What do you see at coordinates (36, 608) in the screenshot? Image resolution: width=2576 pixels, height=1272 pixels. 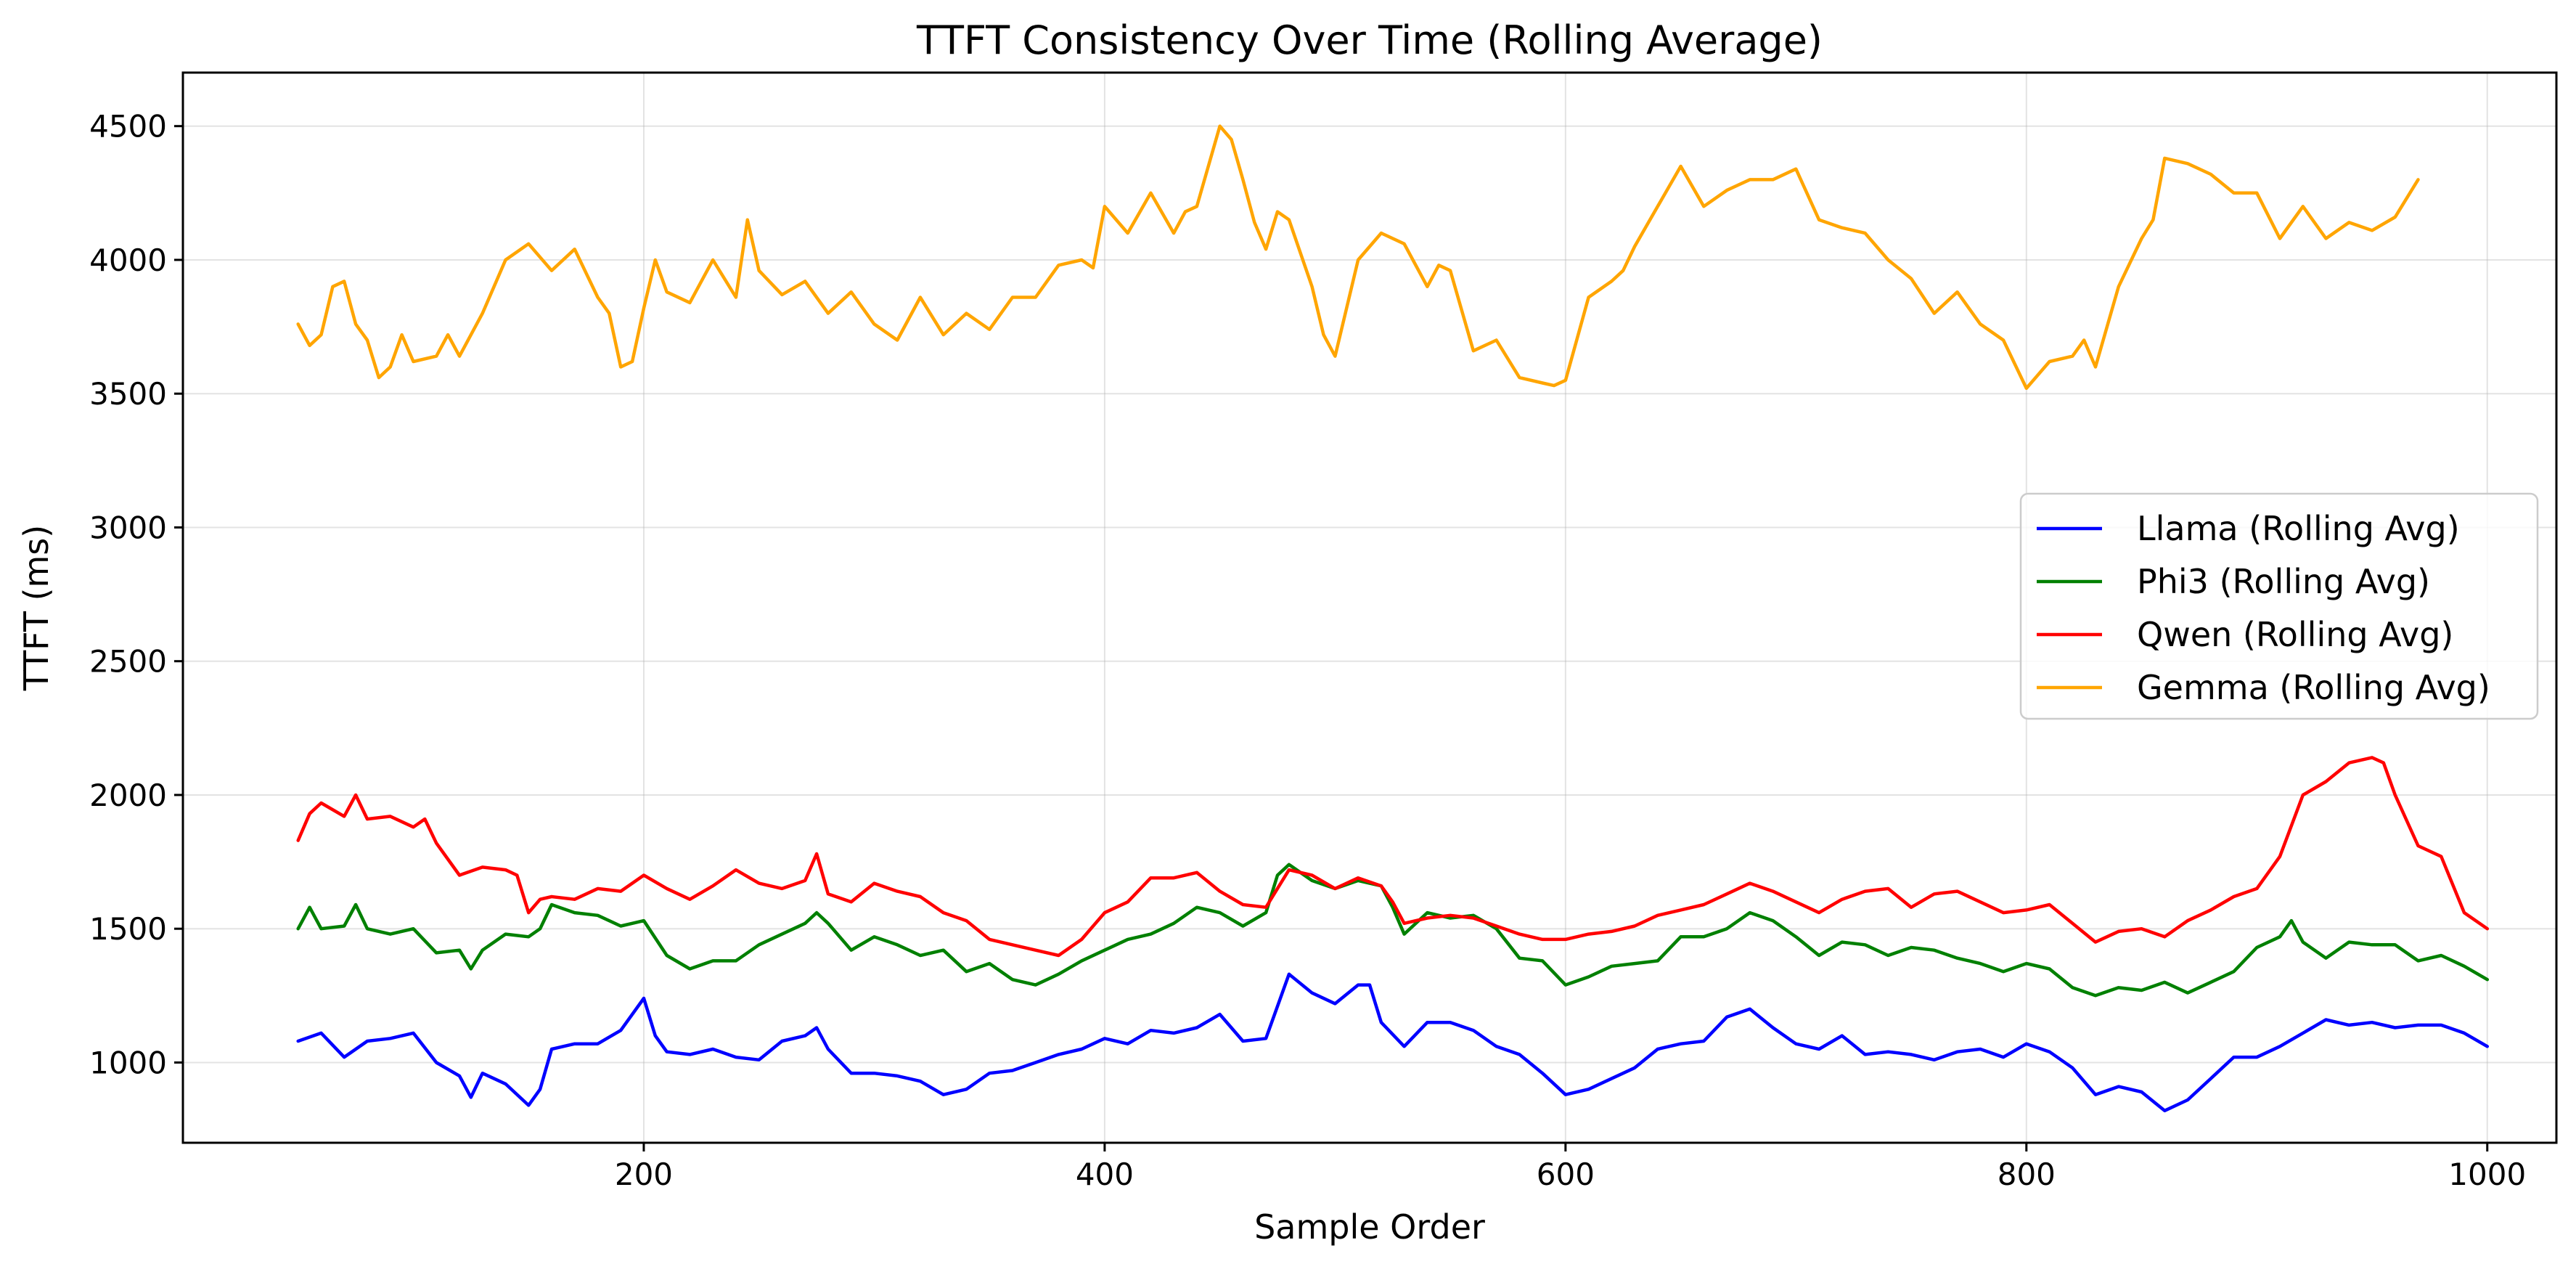 I see `y-axis-label: TTFT (ms)` at bounding box center [36, 608].